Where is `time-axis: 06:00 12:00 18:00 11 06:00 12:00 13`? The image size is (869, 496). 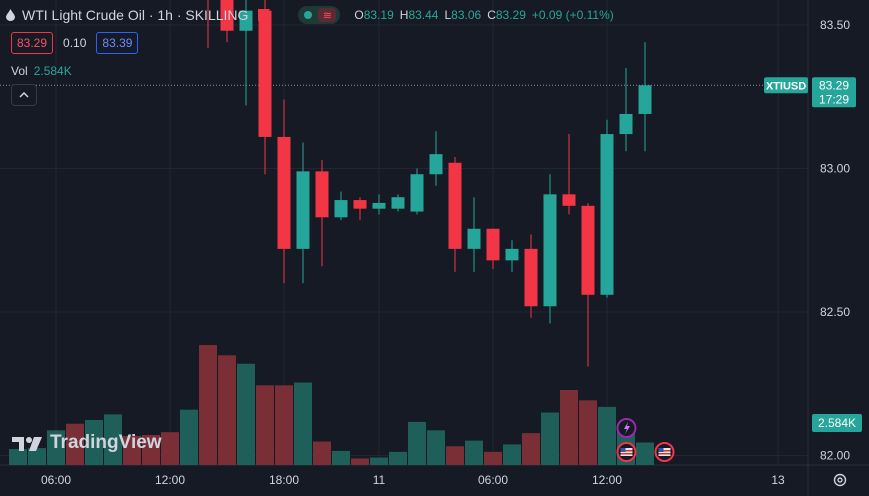
time-axis: 06:00 12:00 18:00 11 06:00 12:00 13 is located at coordinates (413, 480).